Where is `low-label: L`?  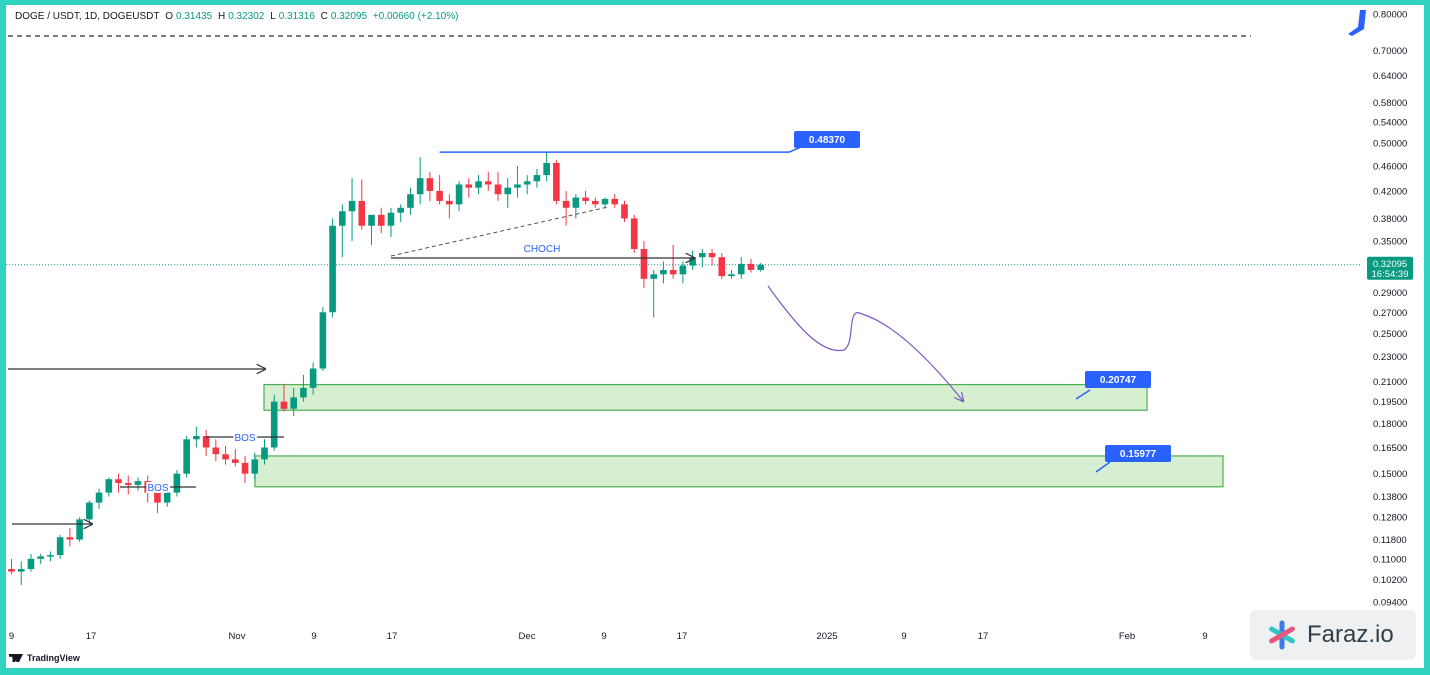
low-label: L is located at coordinates (273, 16).